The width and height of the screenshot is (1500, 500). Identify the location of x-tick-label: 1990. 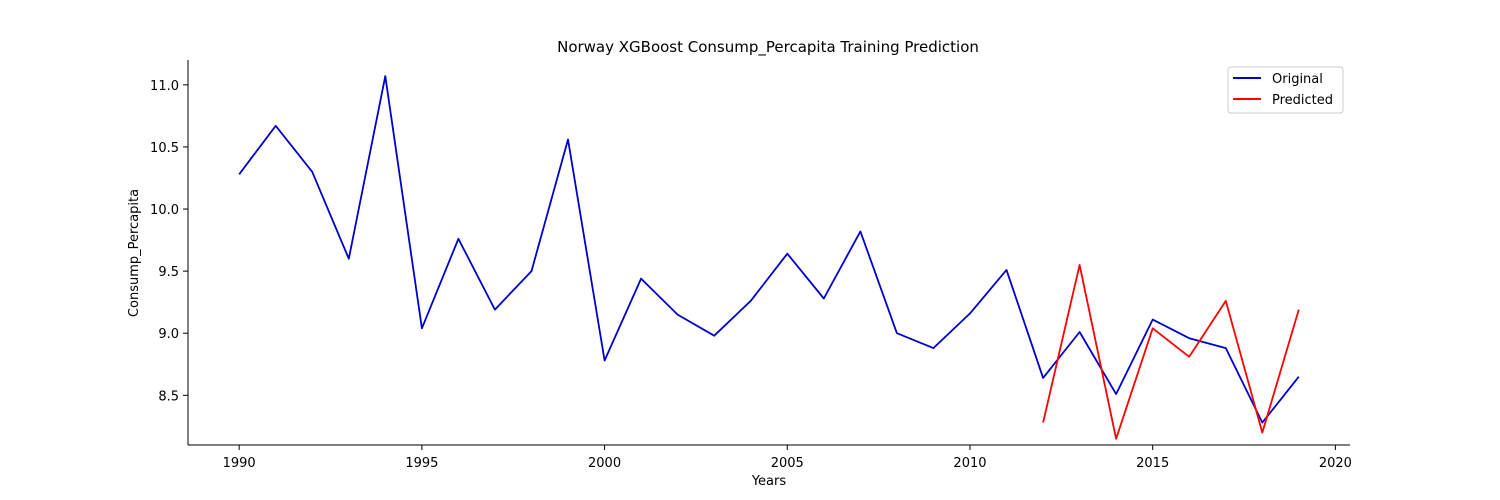
(239, 463).